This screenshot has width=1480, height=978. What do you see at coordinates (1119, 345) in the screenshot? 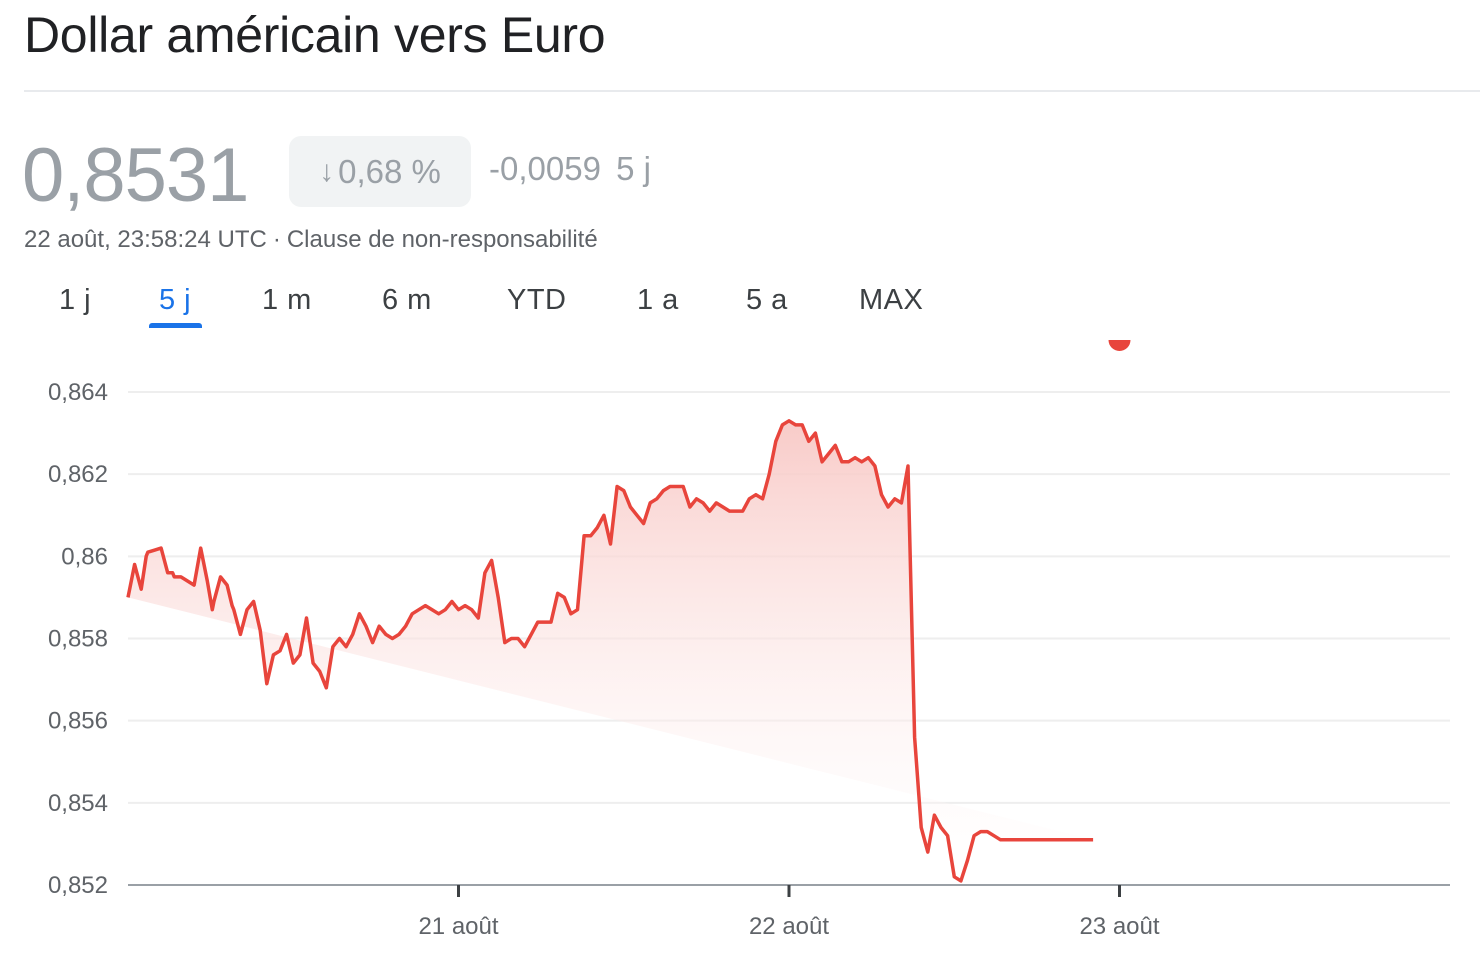
I see `last-value-marker` at bounding box center [1119, 345].